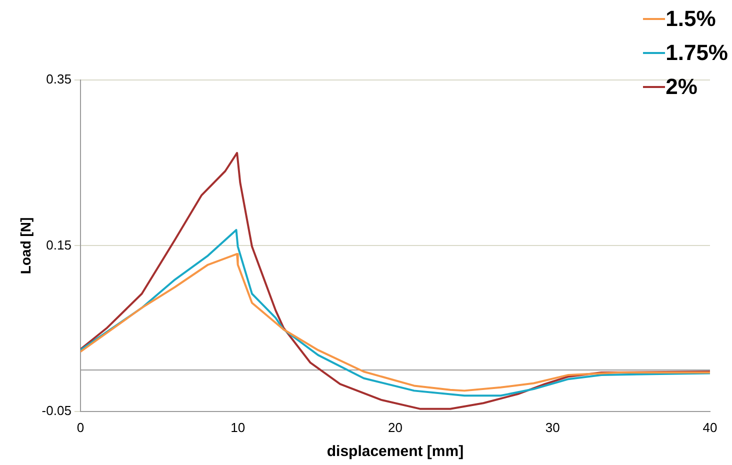 This screenshot has width=732, height=465. I want to click on y-axis-title: Load [N], so click(25, 245).